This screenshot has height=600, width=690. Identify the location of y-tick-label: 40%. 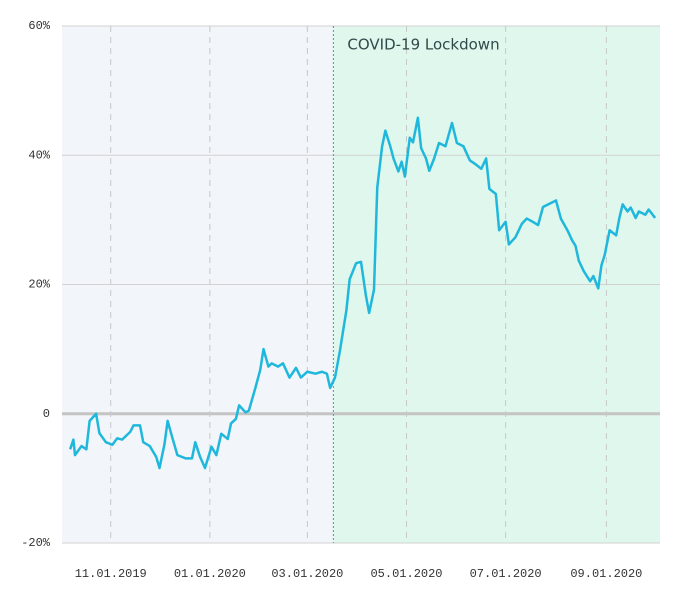
(39, 155).